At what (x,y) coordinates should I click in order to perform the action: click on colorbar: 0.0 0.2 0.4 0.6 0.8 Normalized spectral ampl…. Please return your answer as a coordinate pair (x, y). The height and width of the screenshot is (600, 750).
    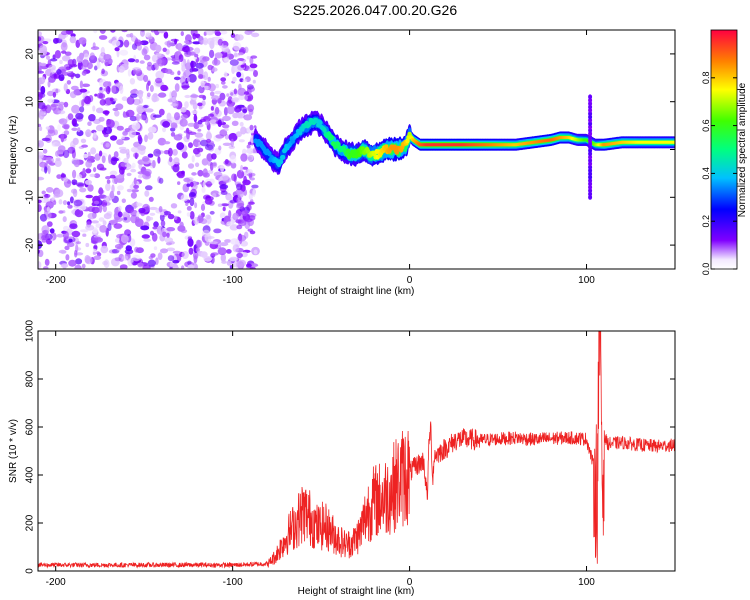
    Looking at the image, I should click on (724, 152).